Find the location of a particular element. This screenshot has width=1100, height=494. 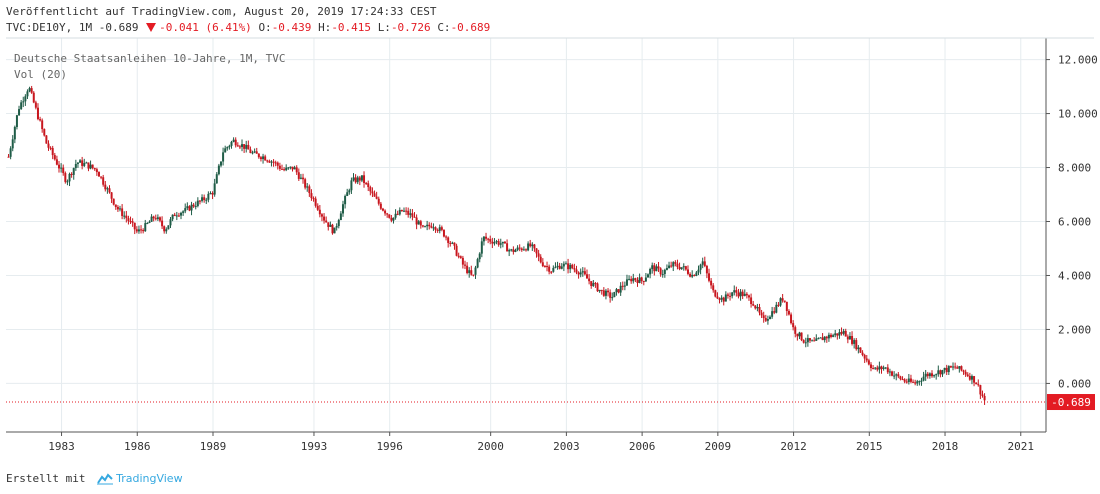

x-tick-label: 2000 is located at coordinates (490, 446).